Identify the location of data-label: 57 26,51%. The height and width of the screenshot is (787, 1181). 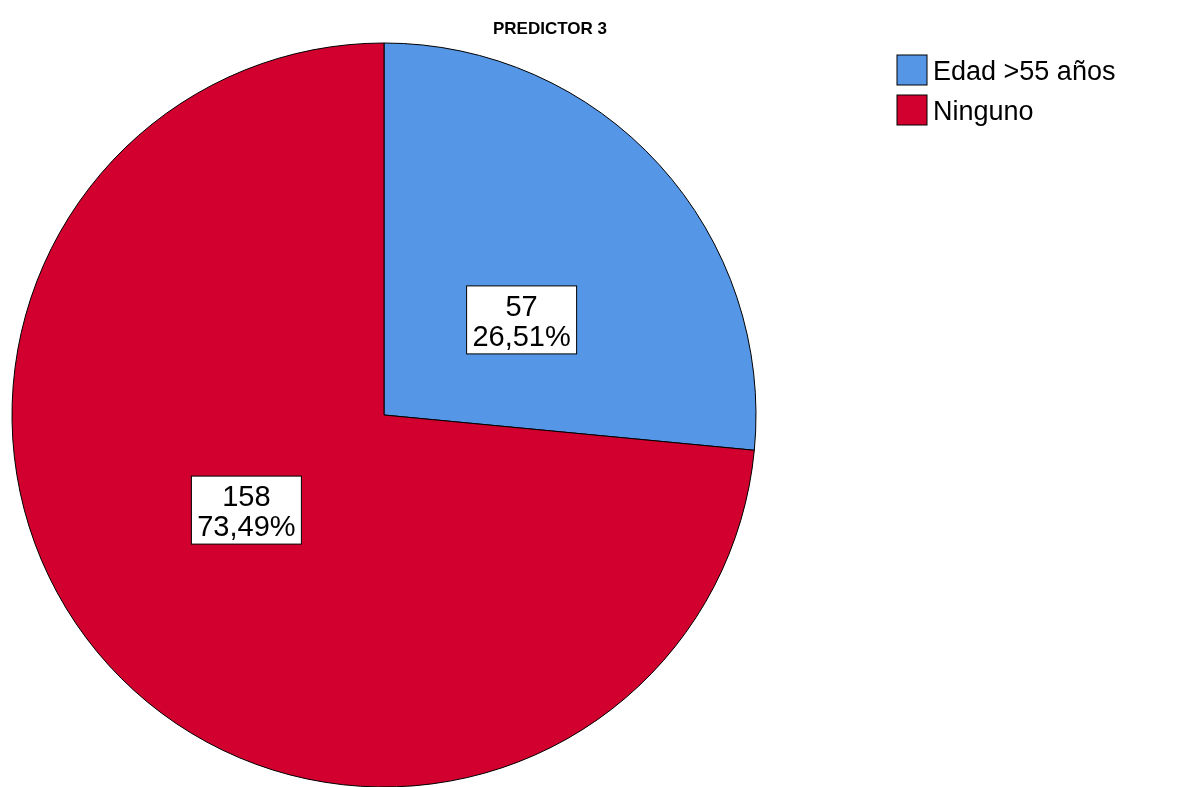
(521, 320).